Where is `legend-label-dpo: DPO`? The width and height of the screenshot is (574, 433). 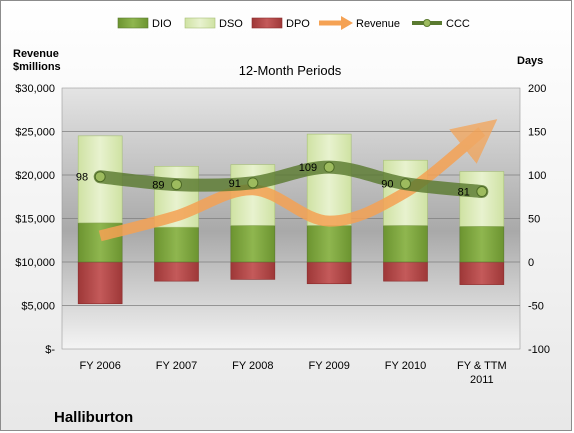
legend-label-dpo: DPO is located at coordinates (298, 24).